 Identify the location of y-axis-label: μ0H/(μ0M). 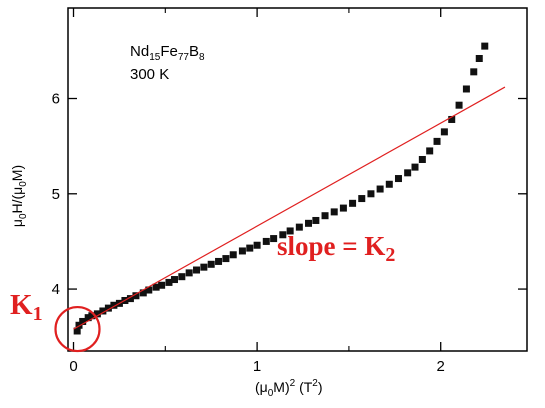
(19, 196).